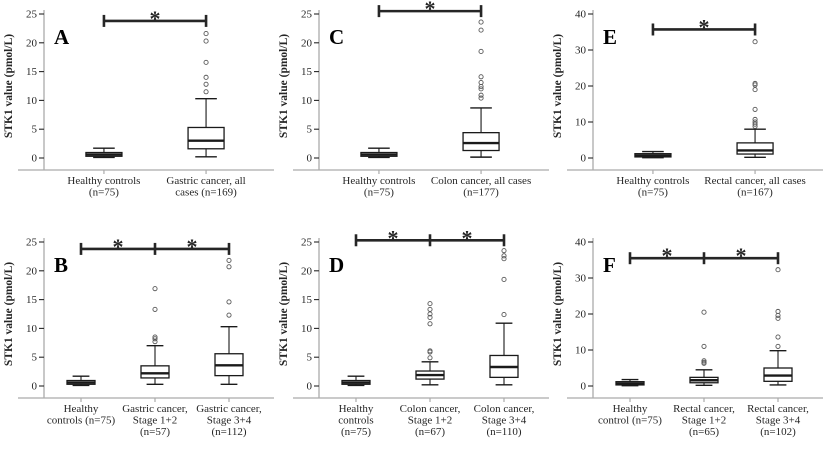 The height and width of the screenshot is (455, 824). What do you see at coordinates (205, 181) in the screenshot?
I see `category-label: Gastric cancer, all` at bounding box center [205, 181].